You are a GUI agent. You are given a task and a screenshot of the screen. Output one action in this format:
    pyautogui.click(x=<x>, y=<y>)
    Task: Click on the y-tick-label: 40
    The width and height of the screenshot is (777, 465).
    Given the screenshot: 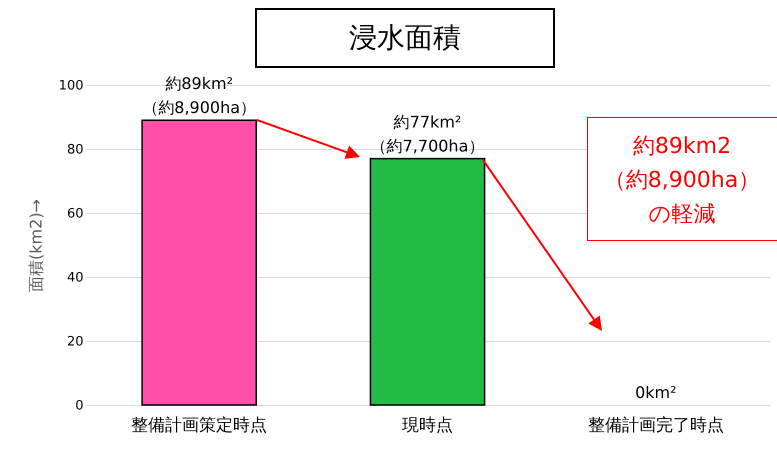 What is the action you would take?
    pyautogui.click(x=75, y=278)
    